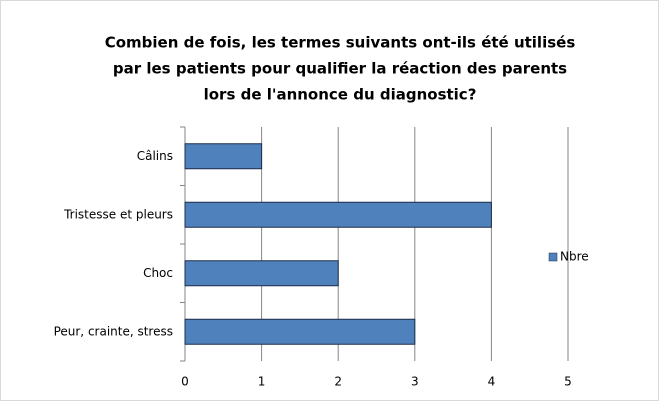  I want to click on x-tick-label: 0, so click(185, 382).